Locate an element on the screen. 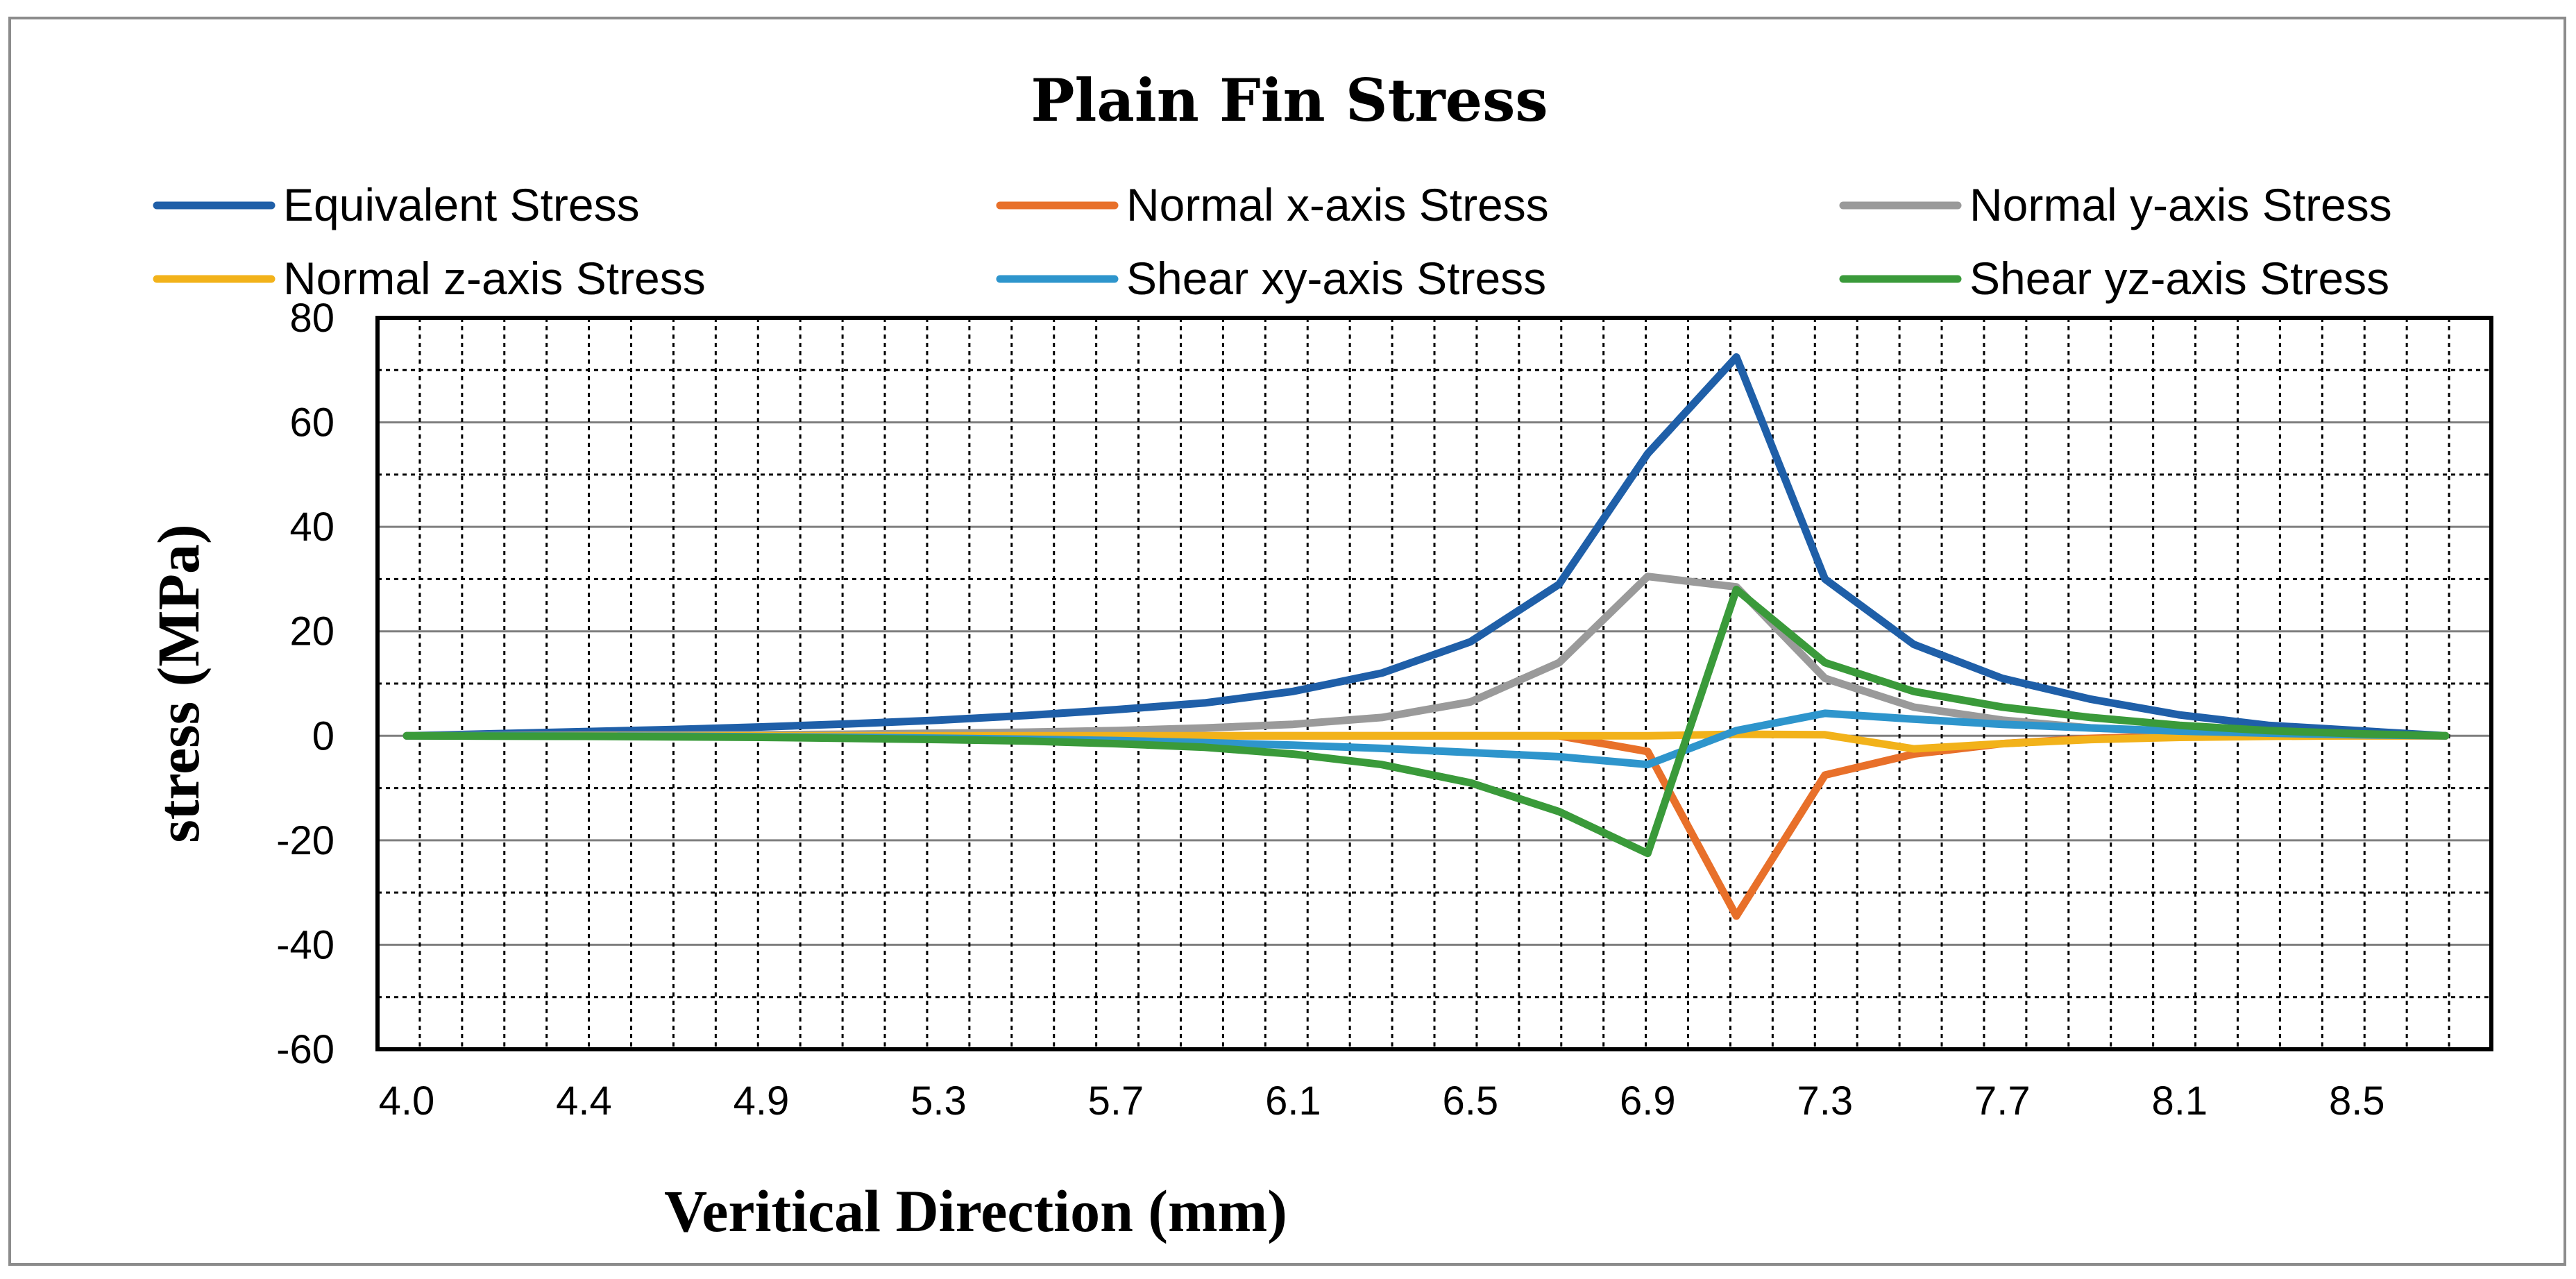 The width and height of the screenshot is (2576, 1279). series-line is located at coordinates (1426, 825).